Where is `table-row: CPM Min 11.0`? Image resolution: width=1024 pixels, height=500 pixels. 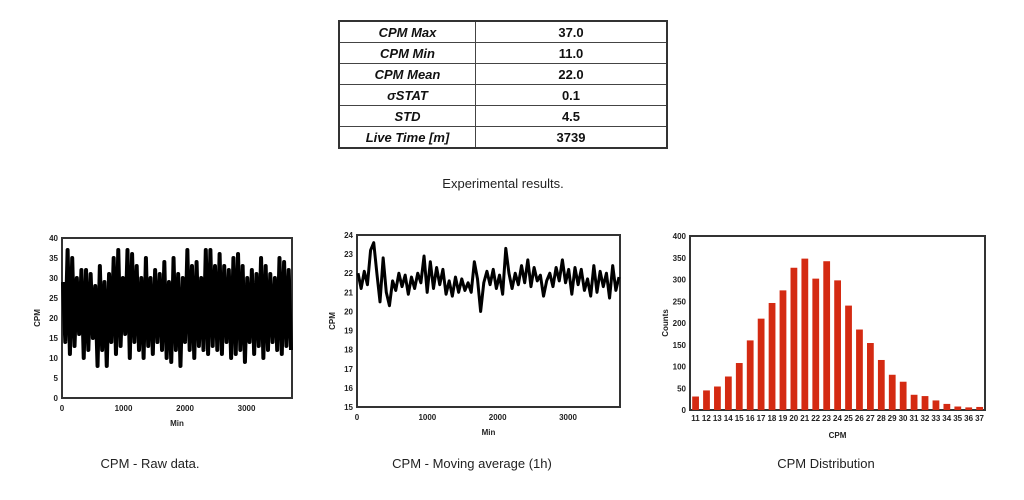 table-row: CPM Min 11.0 is located at coordinates (503, 53).